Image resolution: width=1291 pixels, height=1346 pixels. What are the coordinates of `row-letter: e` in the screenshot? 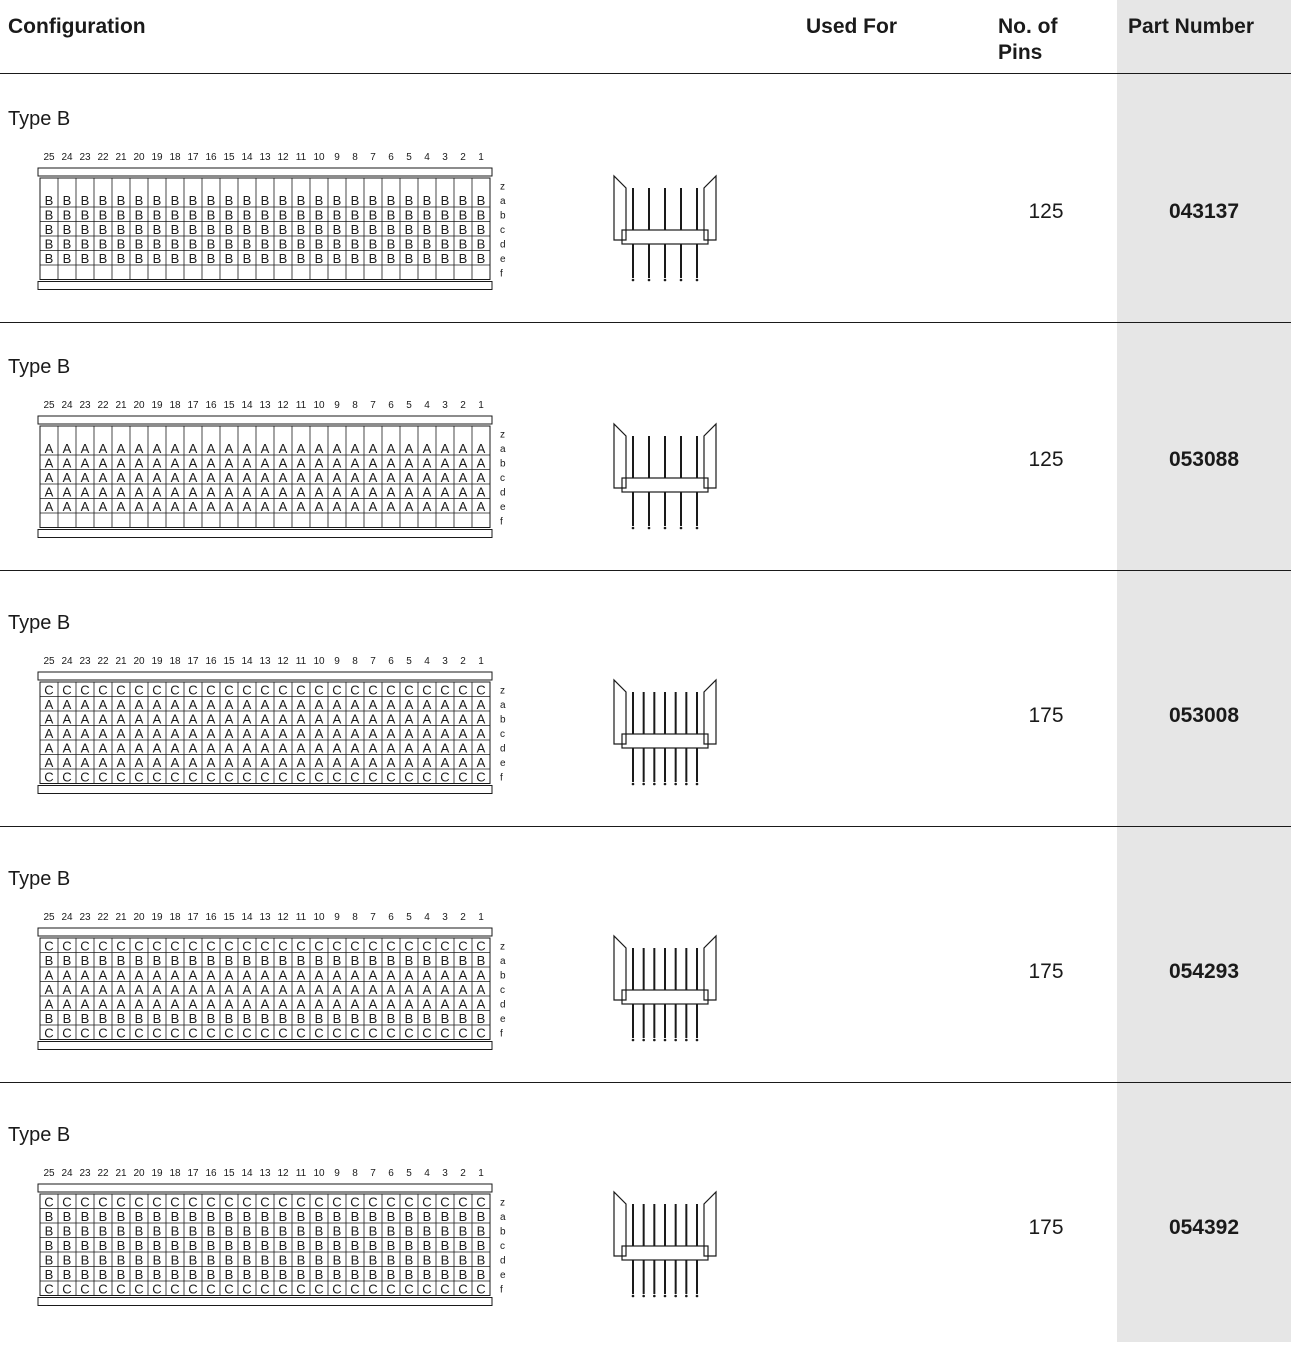 It's located at (503, 259).